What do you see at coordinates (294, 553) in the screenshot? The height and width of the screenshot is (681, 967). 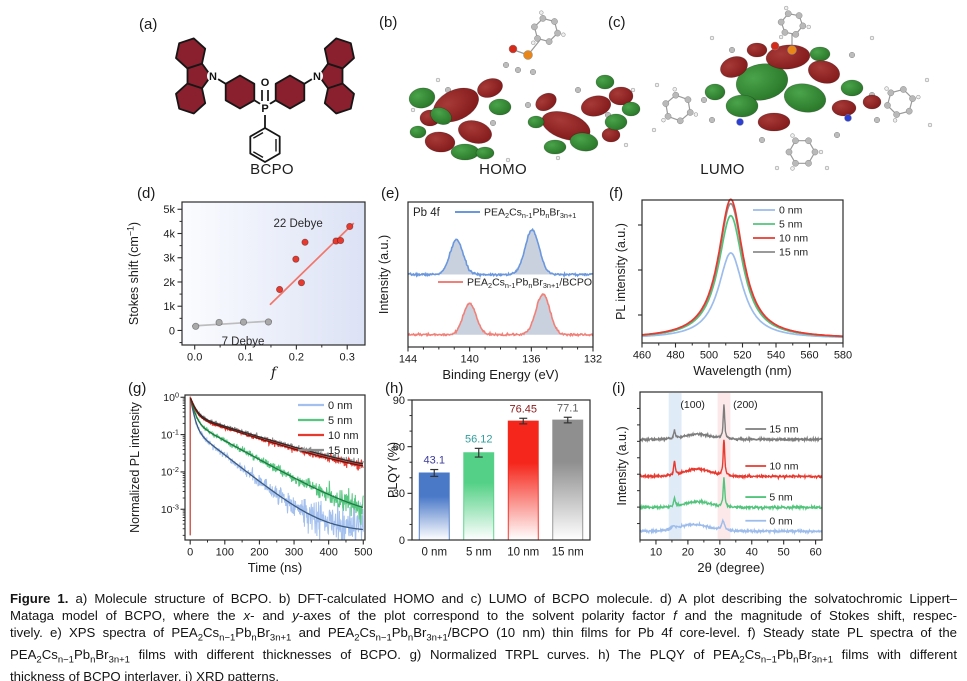 I see `svg-text: 300` at bounding box center [294, 553].